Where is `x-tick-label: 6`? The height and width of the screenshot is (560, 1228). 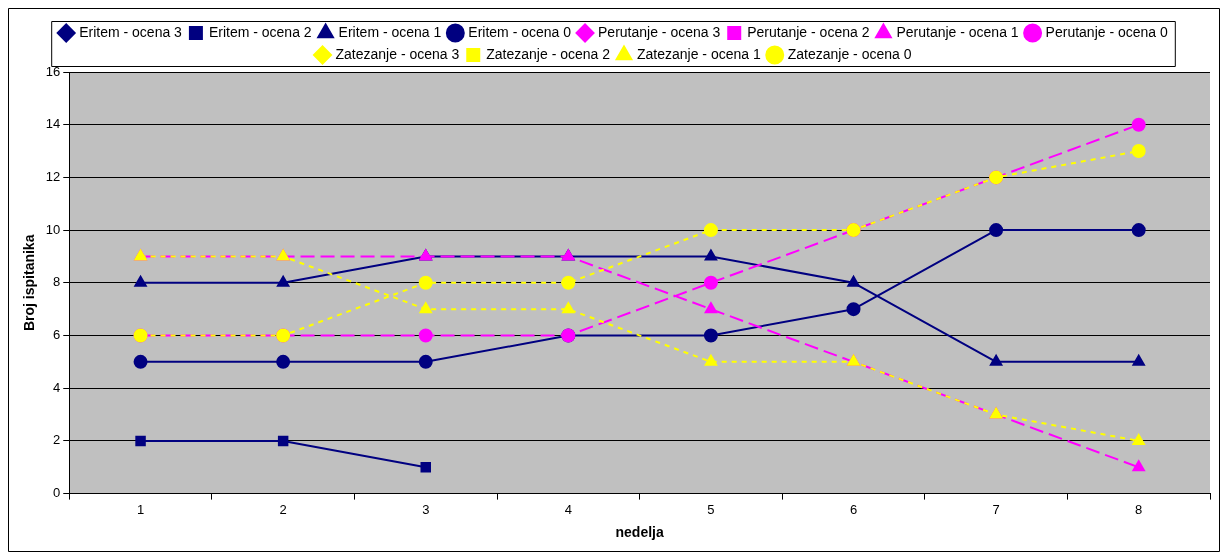 x-tick-label: 6 is located at coordinates (853, 509).